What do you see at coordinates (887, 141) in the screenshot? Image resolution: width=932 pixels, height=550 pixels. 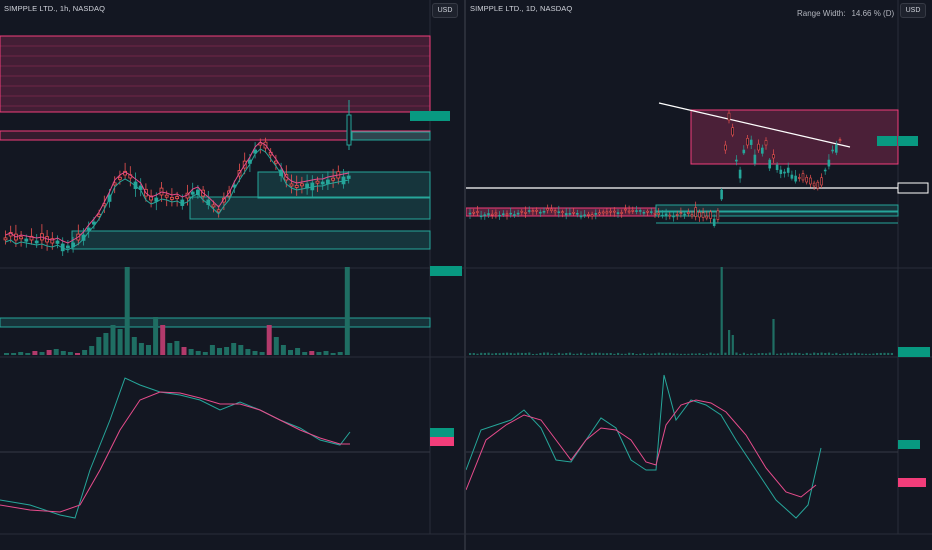 I see `ticker-badge` at bounding box center [887, 141].